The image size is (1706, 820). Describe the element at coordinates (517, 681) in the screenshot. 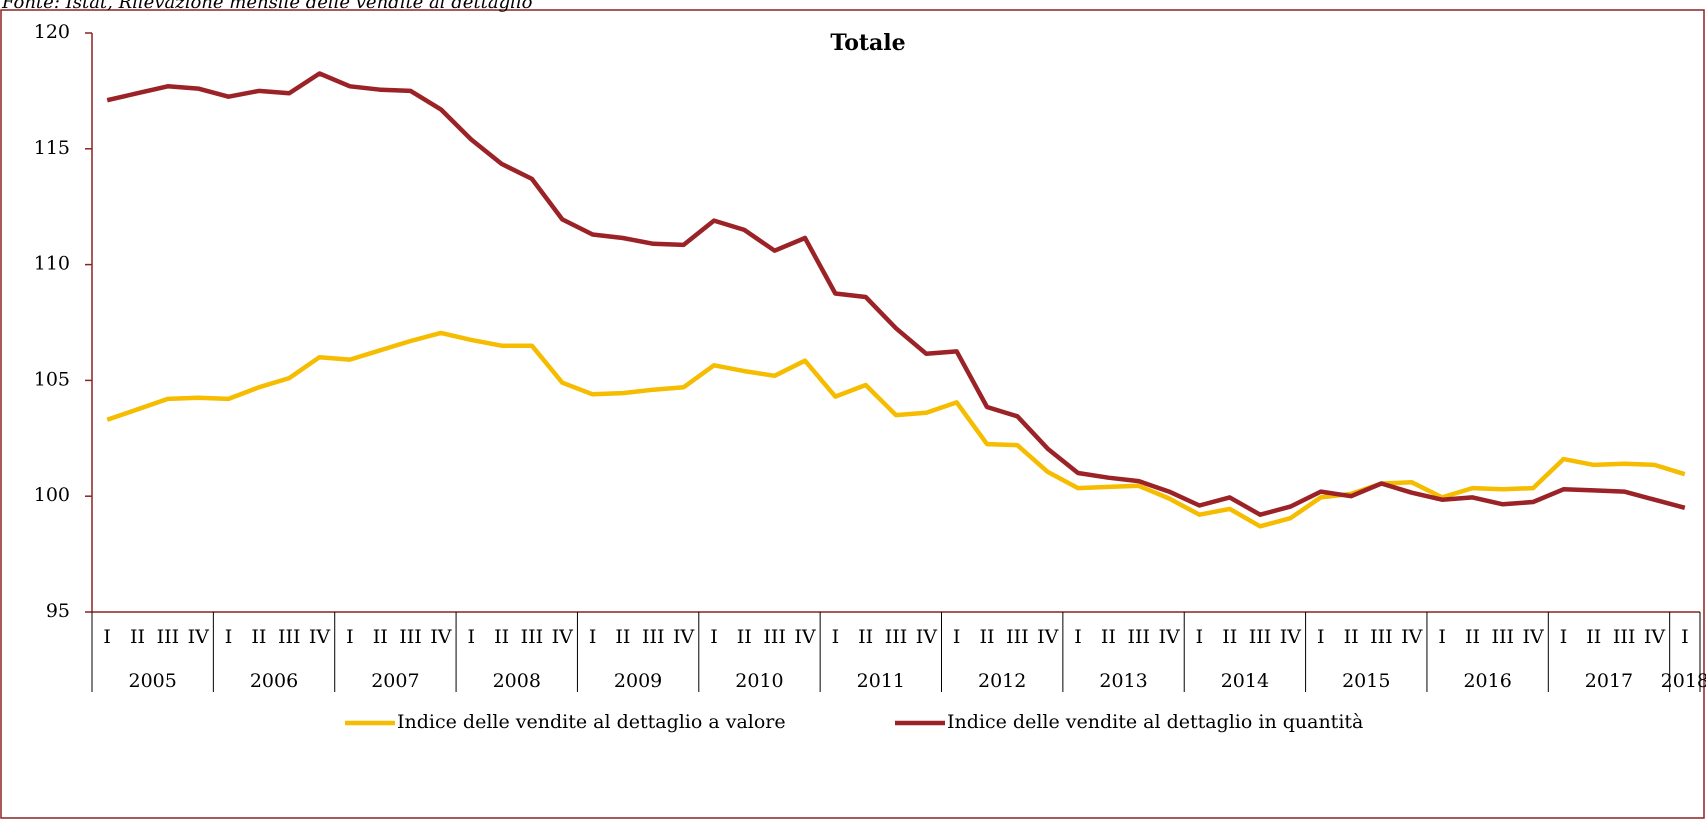

I see `year-label: 2008` at that location.